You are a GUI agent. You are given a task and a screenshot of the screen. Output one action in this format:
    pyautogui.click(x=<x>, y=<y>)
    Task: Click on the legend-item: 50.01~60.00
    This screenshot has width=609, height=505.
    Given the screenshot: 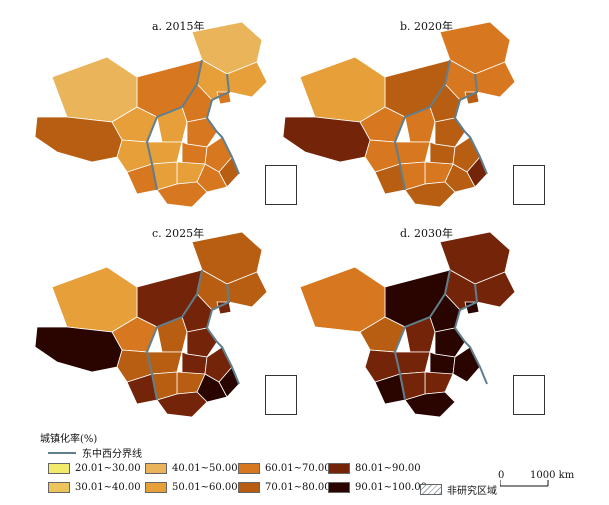 What is the action you would take?
    pyautogui.click(x=191, y=487)
    